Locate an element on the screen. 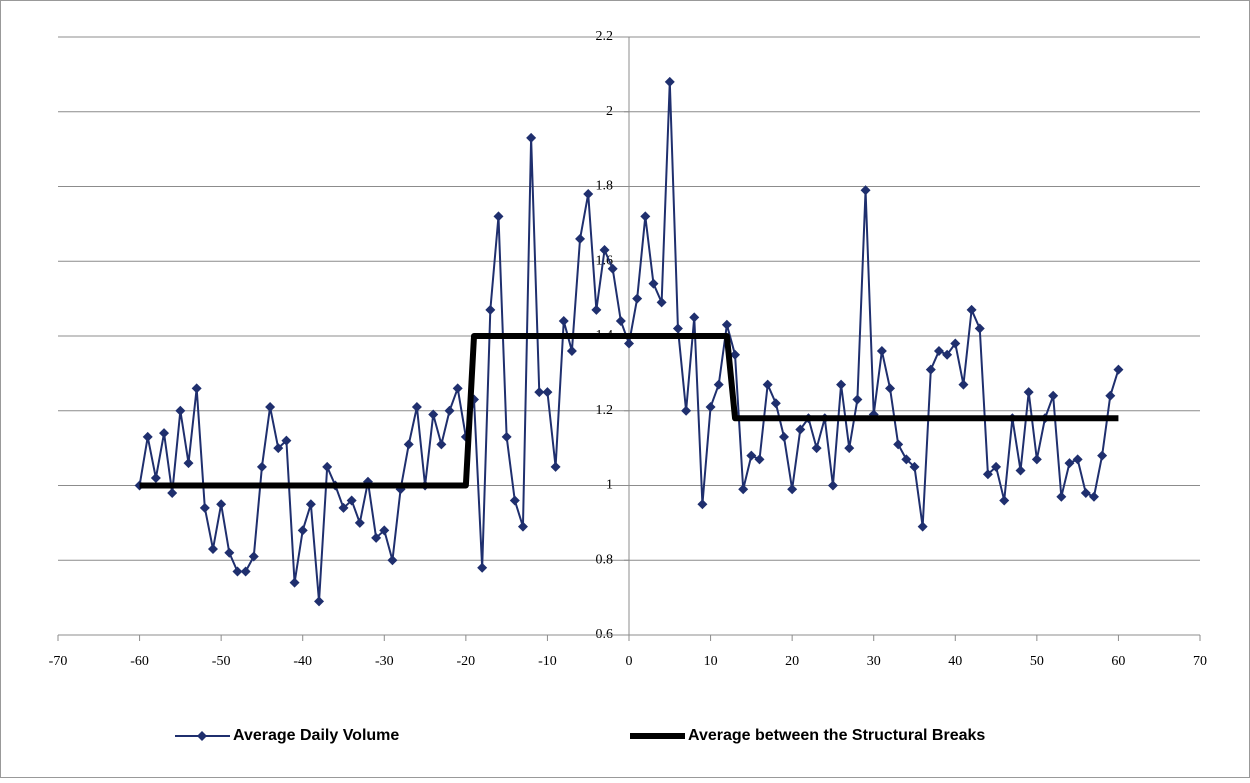 This screenshot has width=1250, height=783. x-tick-label: -50 is located at coordinates (221, 661).